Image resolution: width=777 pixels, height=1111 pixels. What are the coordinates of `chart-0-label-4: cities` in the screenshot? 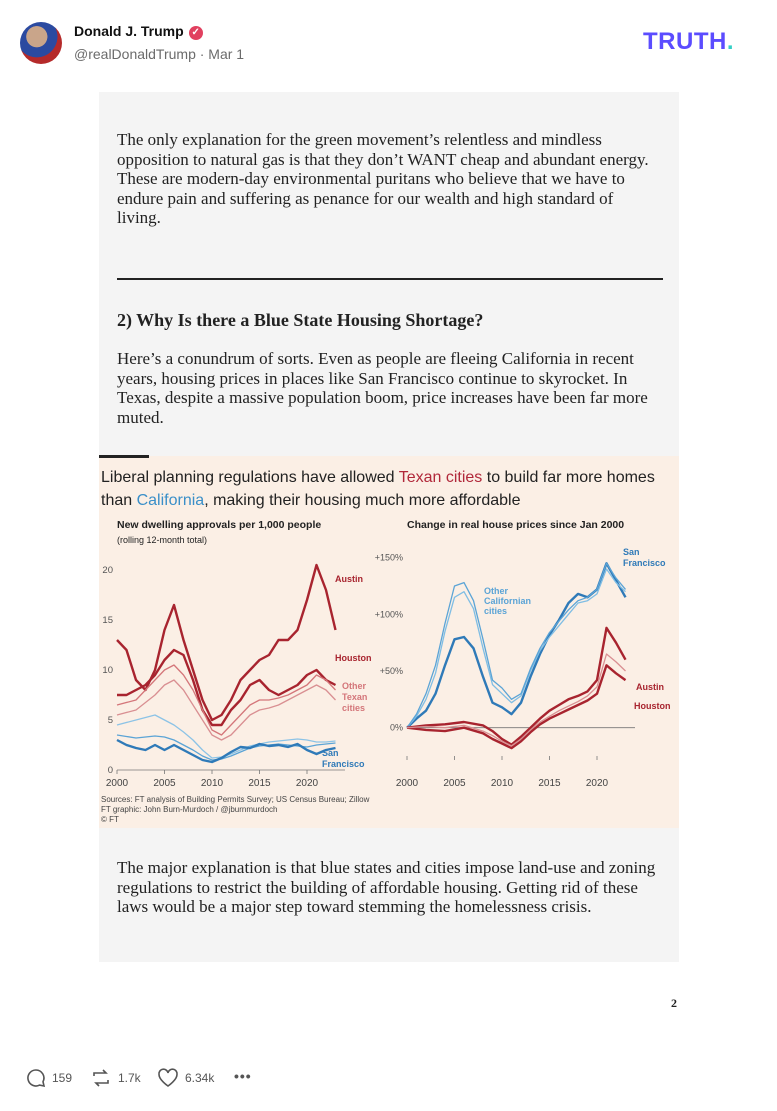 It's located at (353, 708).